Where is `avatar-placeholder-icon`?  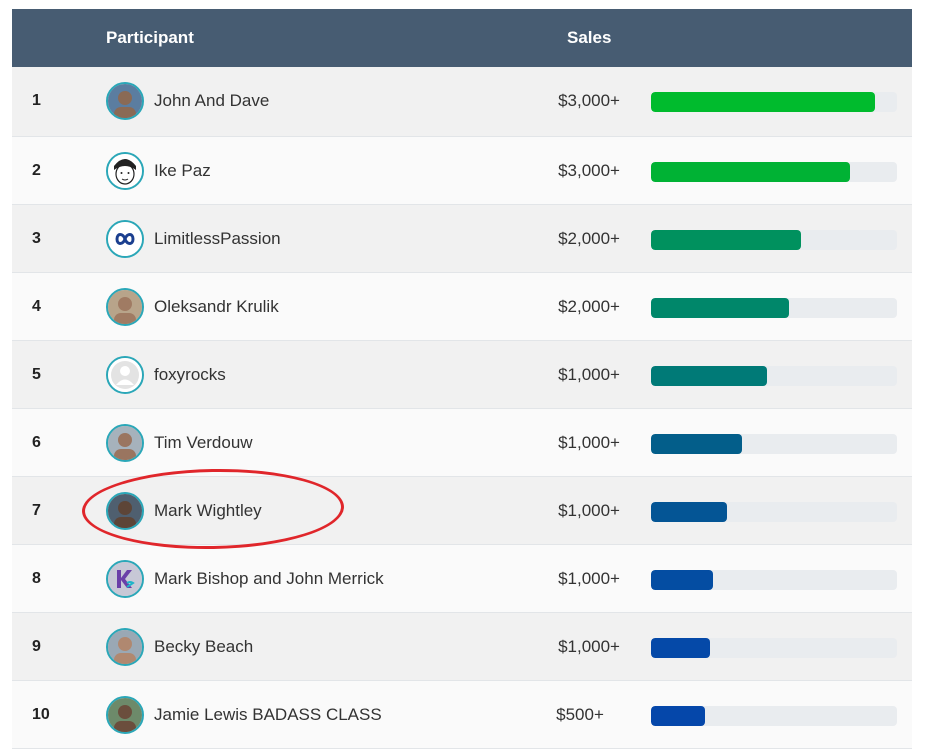 avatar-placeholder-icon is located at coordinates (125, 375).